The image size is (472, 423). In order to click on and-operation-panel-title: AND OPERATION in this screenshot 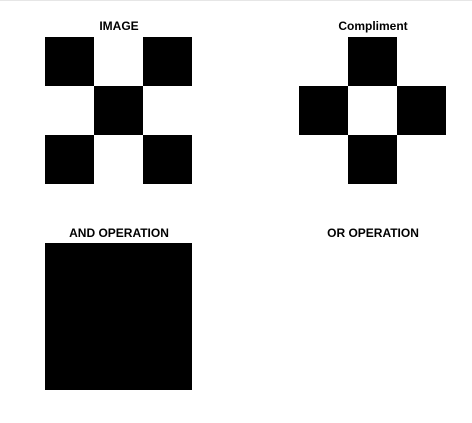, I will do `click(119, 233)`.